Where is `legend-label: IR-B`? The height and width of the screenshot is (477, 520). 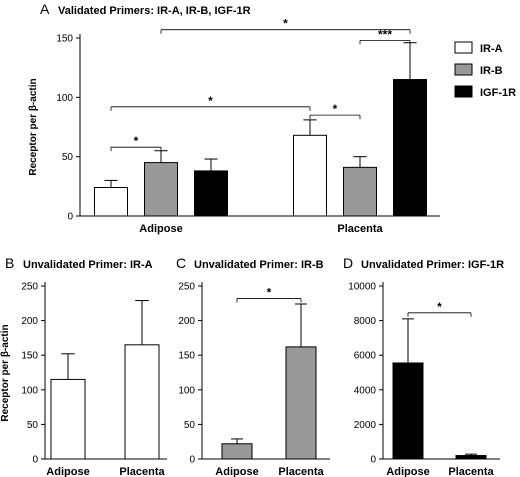 legend-label: IR-B is located at coordinates (491, 71).